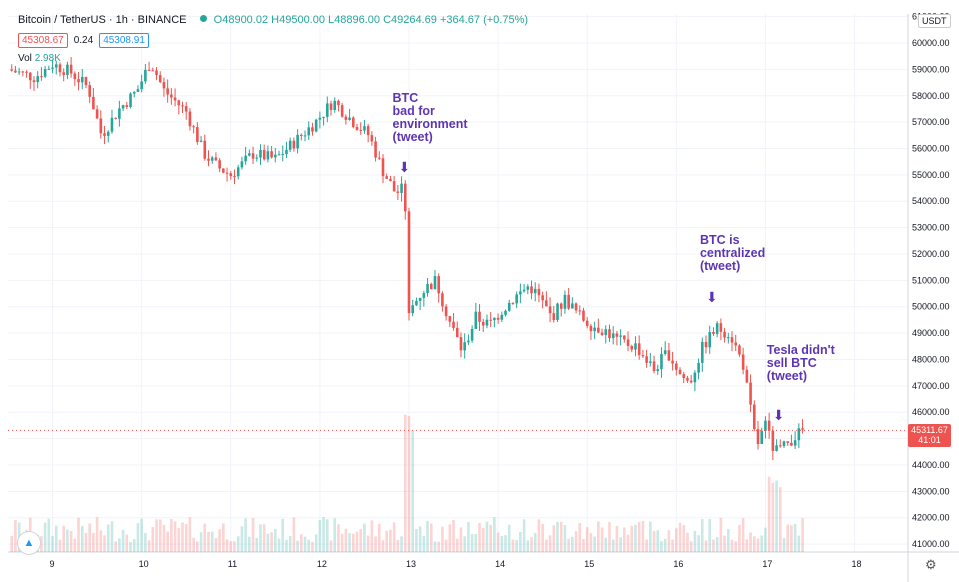 This screenshot has width=959, height=582. What do you see at coordinates (767, 564) in the screenshot?
I see `x-tick-label: 17` at bounding box center [767, 564].